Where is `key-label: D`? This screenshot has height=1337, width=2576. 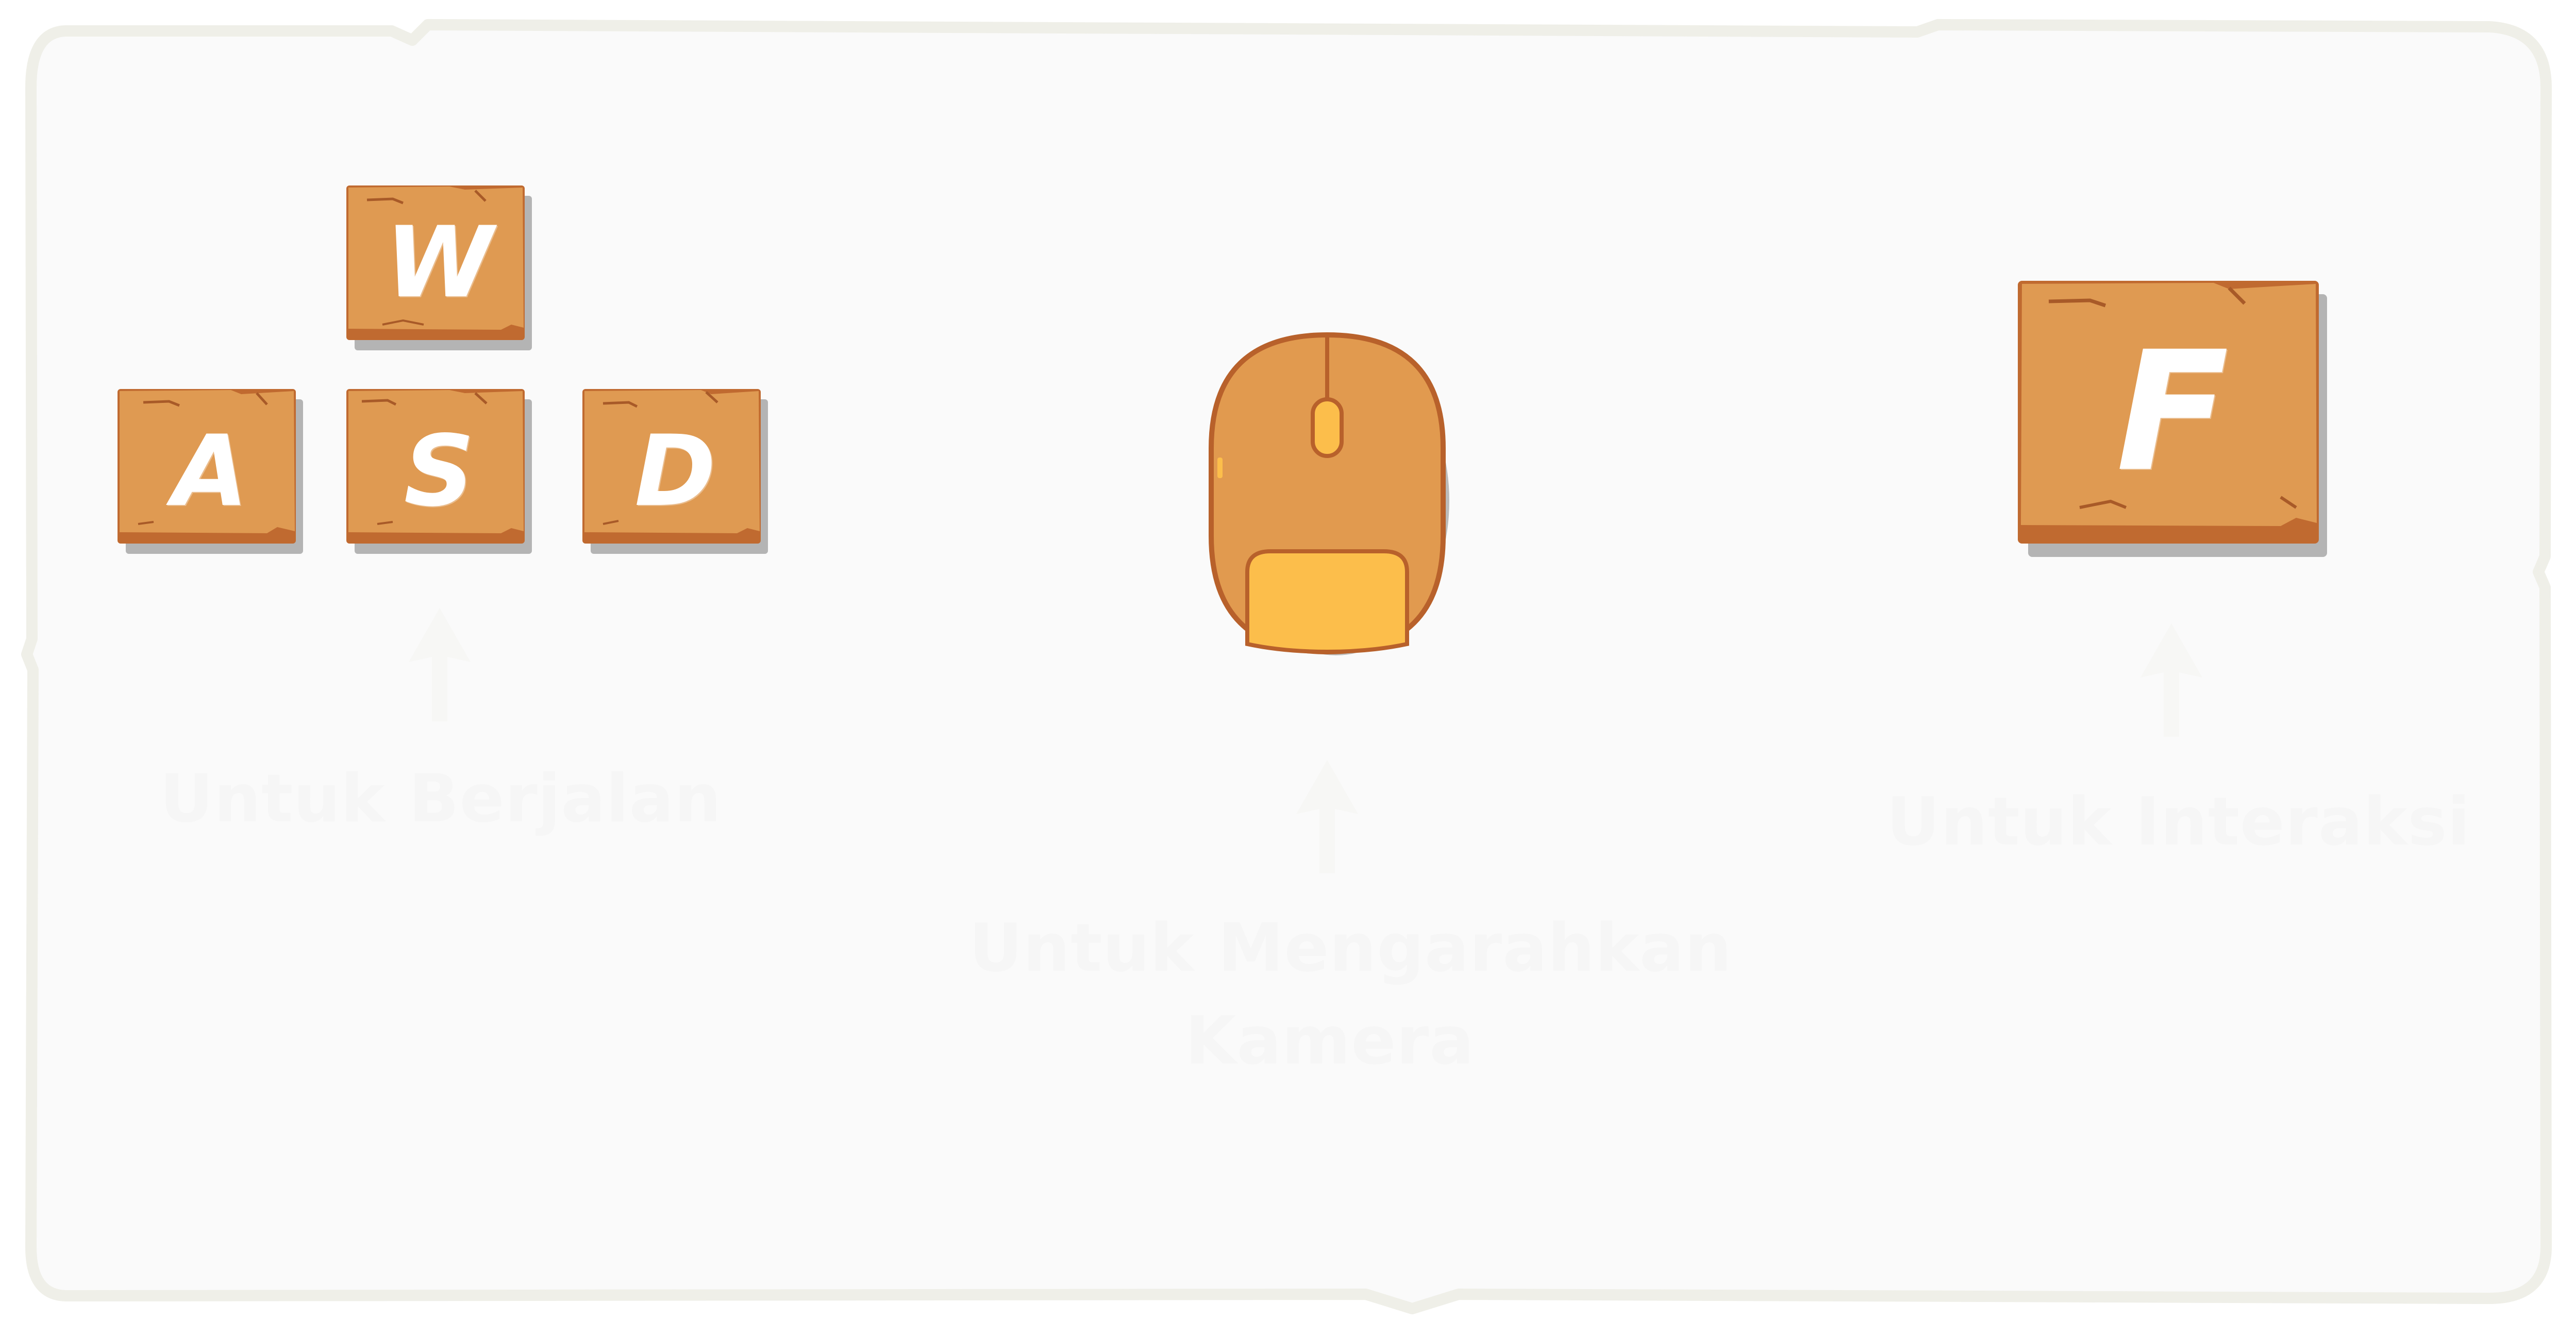
key-label: D is located at coordinates (675, 471).